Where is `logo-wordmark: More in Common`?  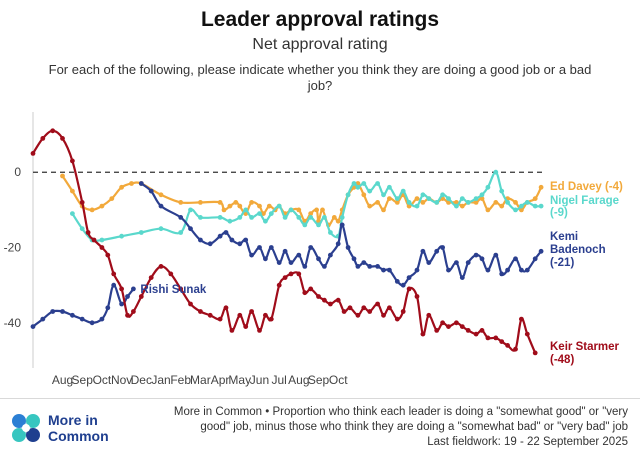 logo-wordmark: More in Common is located at coordinates (103, 428).